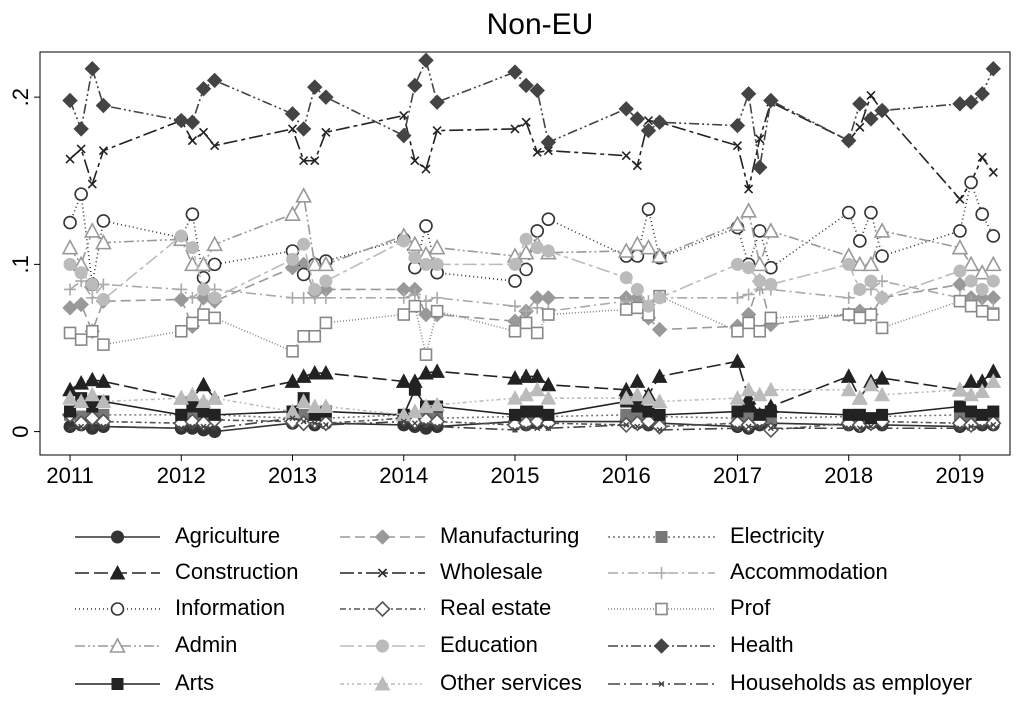  What do you see at coordinates (491, 571) in the screenshot?
I see `legend-label: Wholesale` at bounding box center [491, 571].